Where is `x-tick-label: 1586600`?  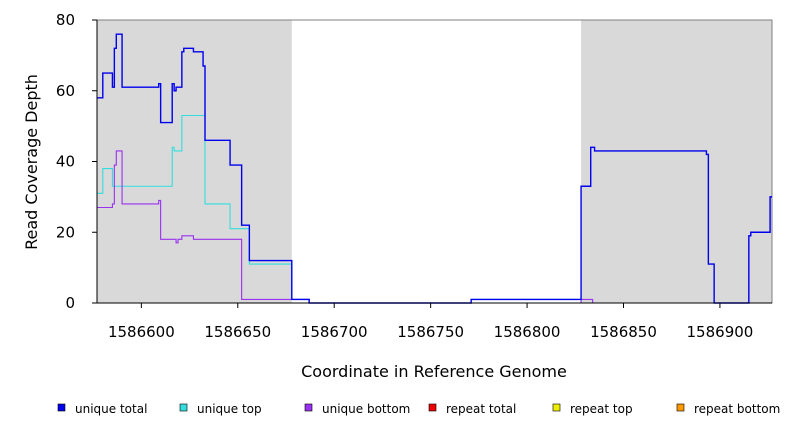
x-tick-label: 1586600 is located at coordinates (141, 332).